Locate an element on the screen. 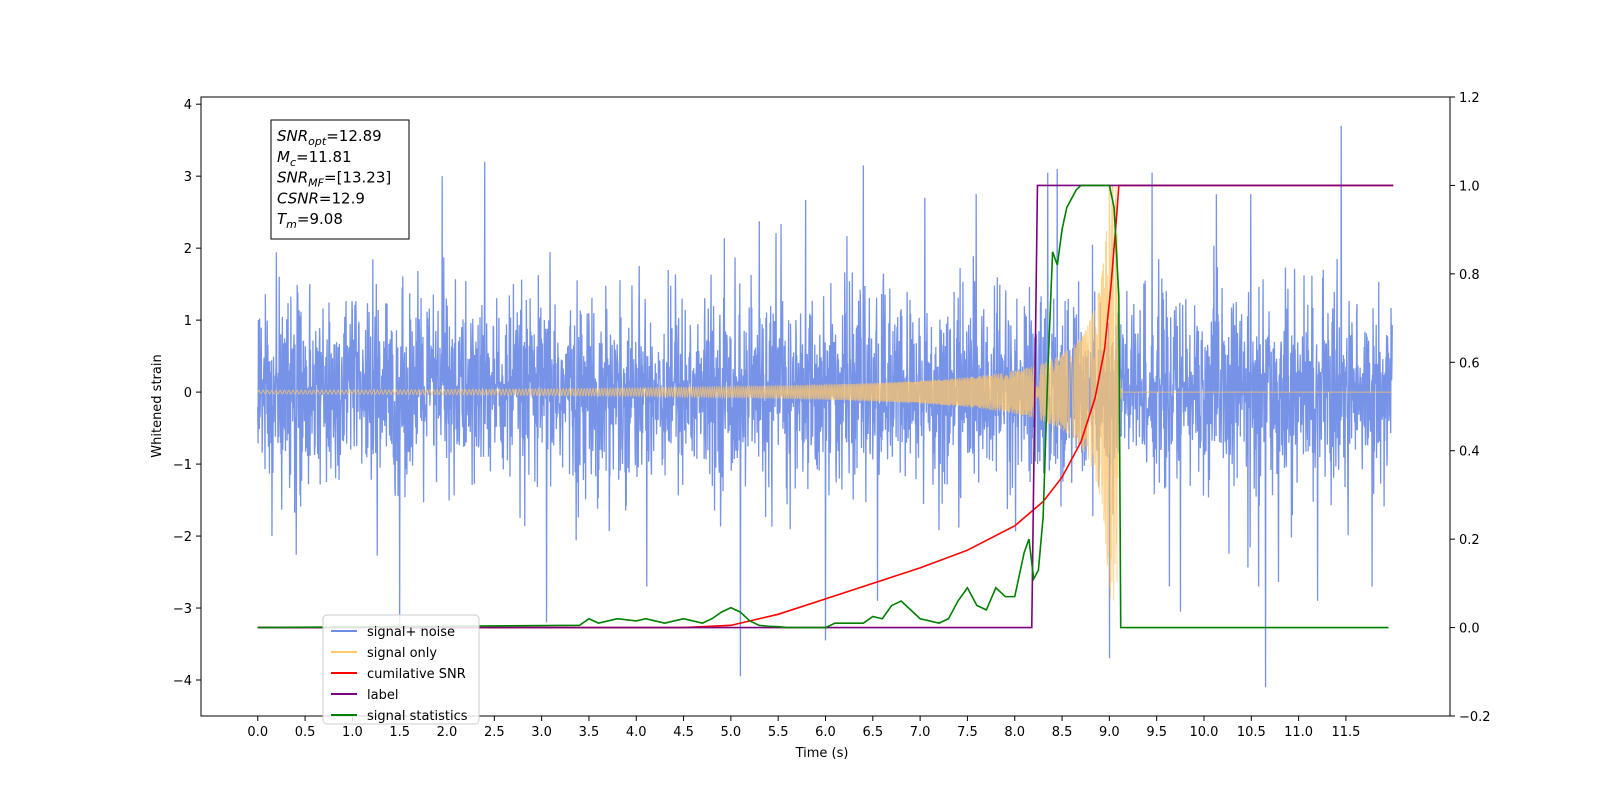 The height and width of the screenshot is (804, 1600). stat-line: Mc=11.81 is located at coordinates (314, 158).